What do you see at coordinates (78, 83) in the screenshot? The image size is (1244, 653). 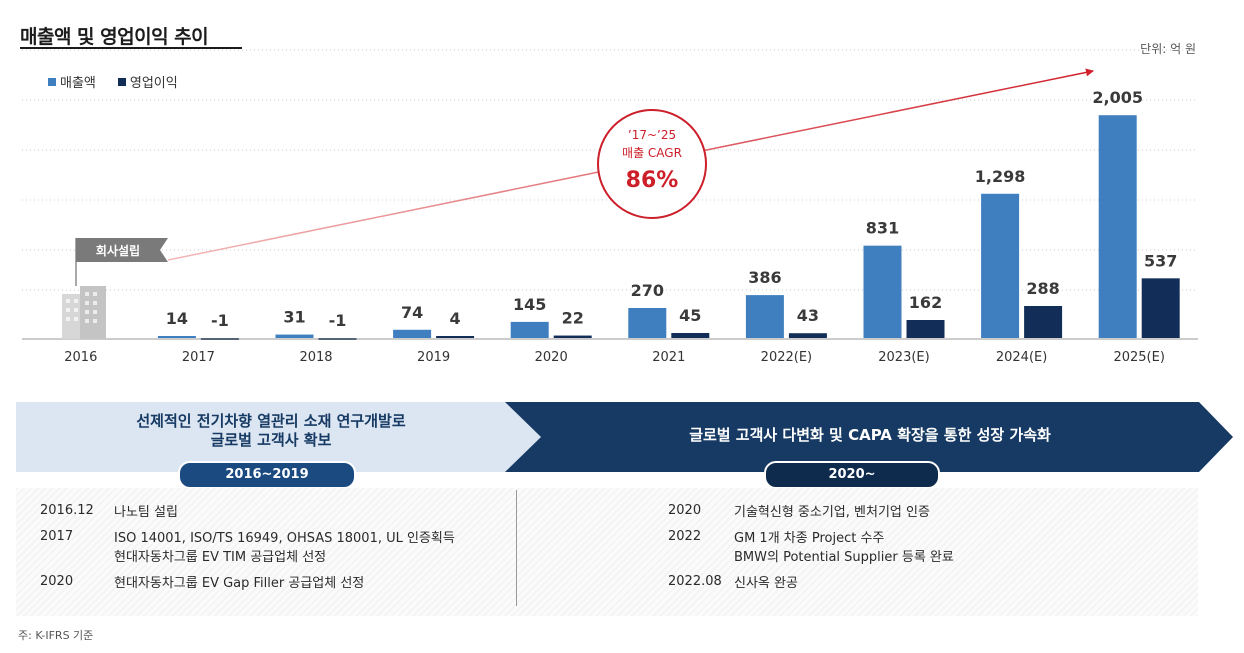 I see `legend-label-revenue: 매출액` at bounding box center [78, 83].